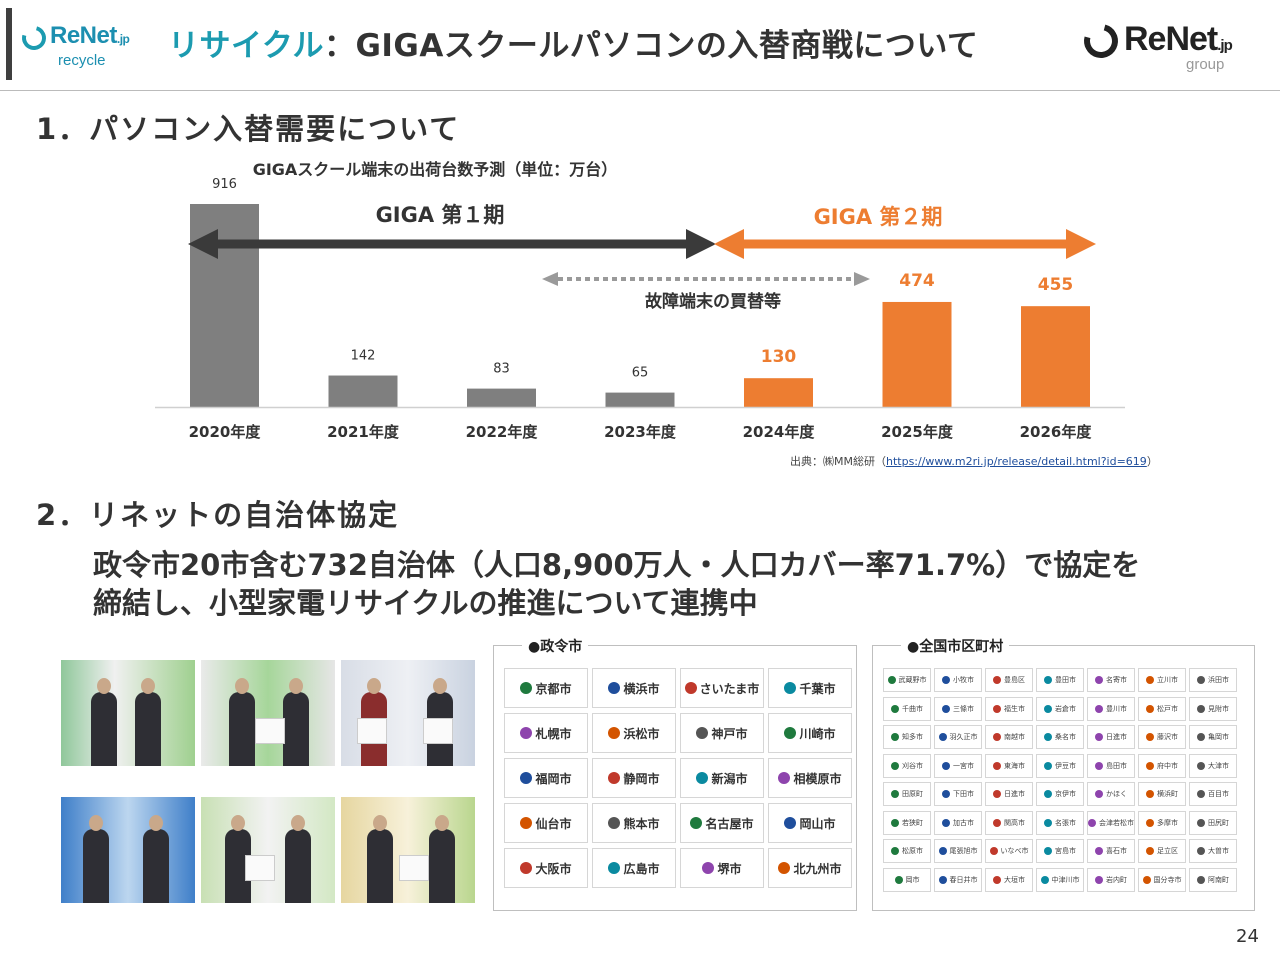  What do you see at coordinates (1213, 765) in the screenshot?
I see `municipality-logo: 大津市` at bounding box center [1213, 765].